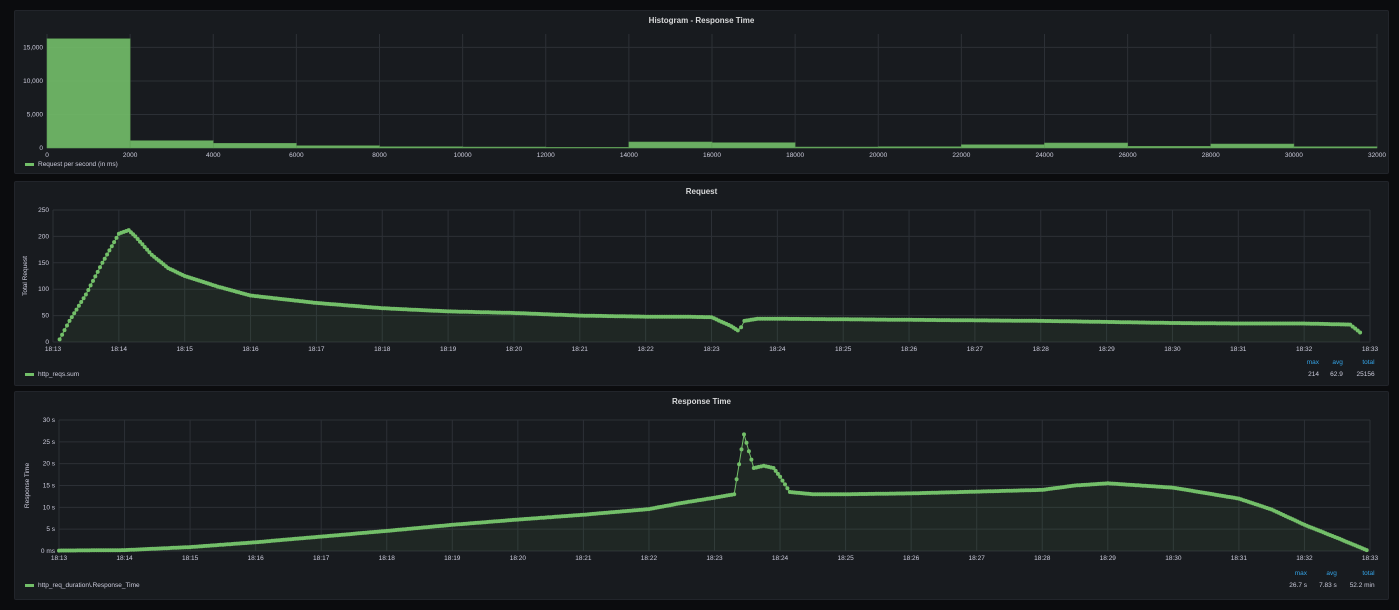 The width and height of the screenshot is (1399, 610). I want to click on x-tick-label: 32000, so click(1377, 155).